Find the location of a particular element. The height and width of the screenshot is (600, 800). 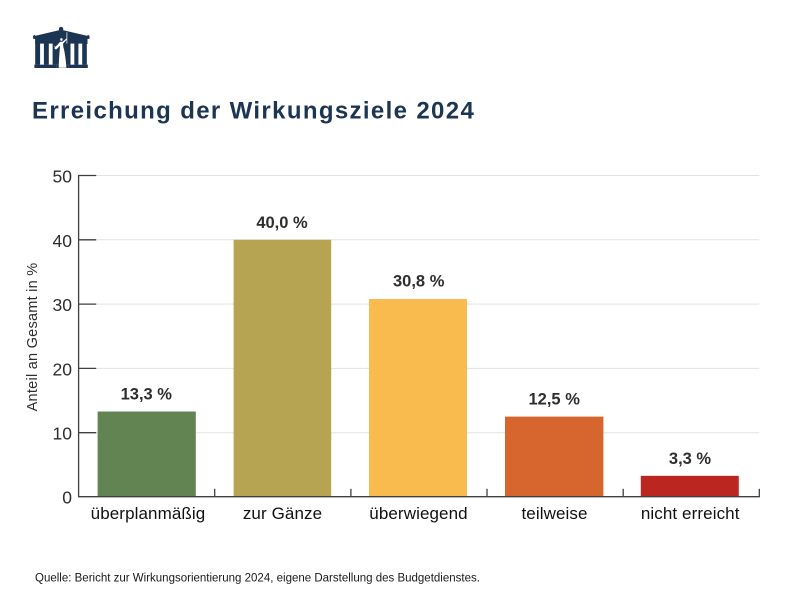

svg-text: 12,5 % is located at coordinates (555, 400).